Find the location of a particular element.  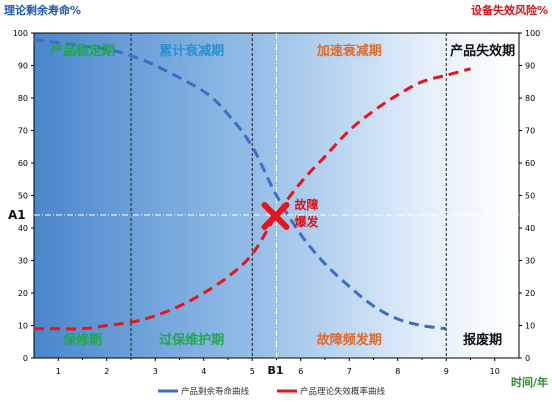

phase-label-top: 累计衰减期 is located at coordinates (191, 51).